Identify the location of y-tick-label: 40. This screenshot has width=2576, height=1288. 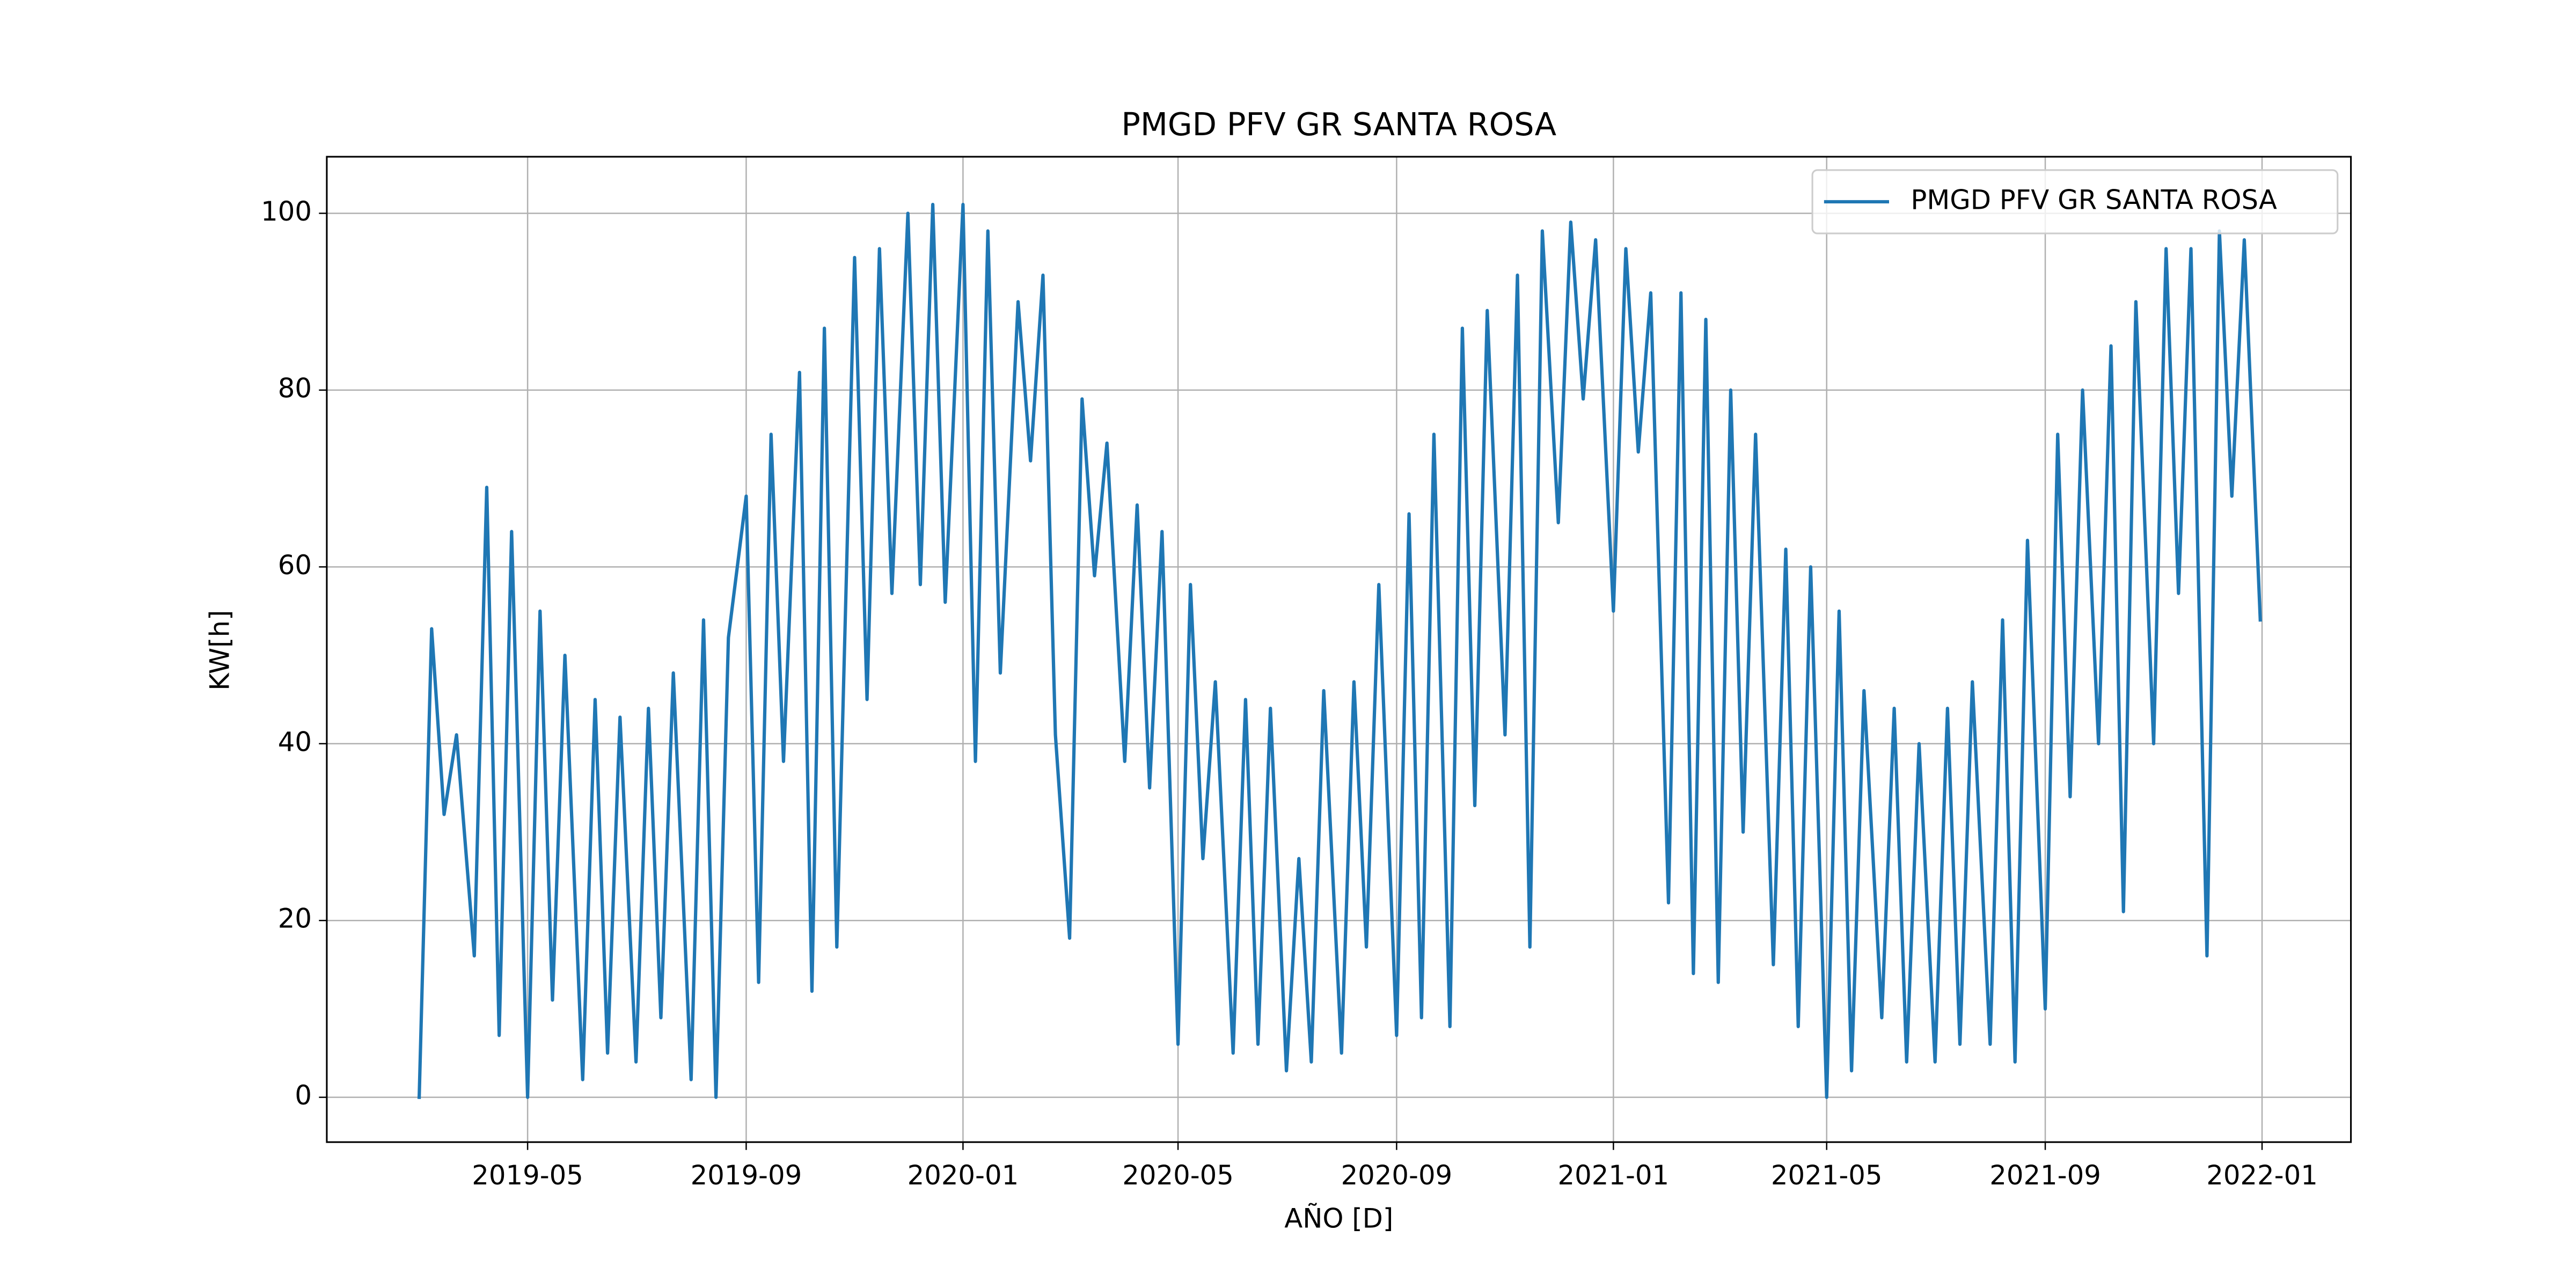
(295, 741).